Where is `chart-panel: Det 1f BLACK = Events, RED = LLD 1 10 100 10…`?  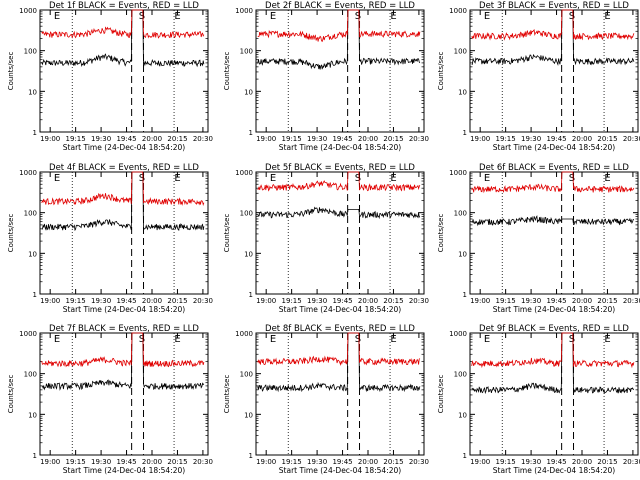 chart-panel: Det 1f BLACK = Events, RED = LLD 1 10 100 10… is located at coordinates (110, 76).